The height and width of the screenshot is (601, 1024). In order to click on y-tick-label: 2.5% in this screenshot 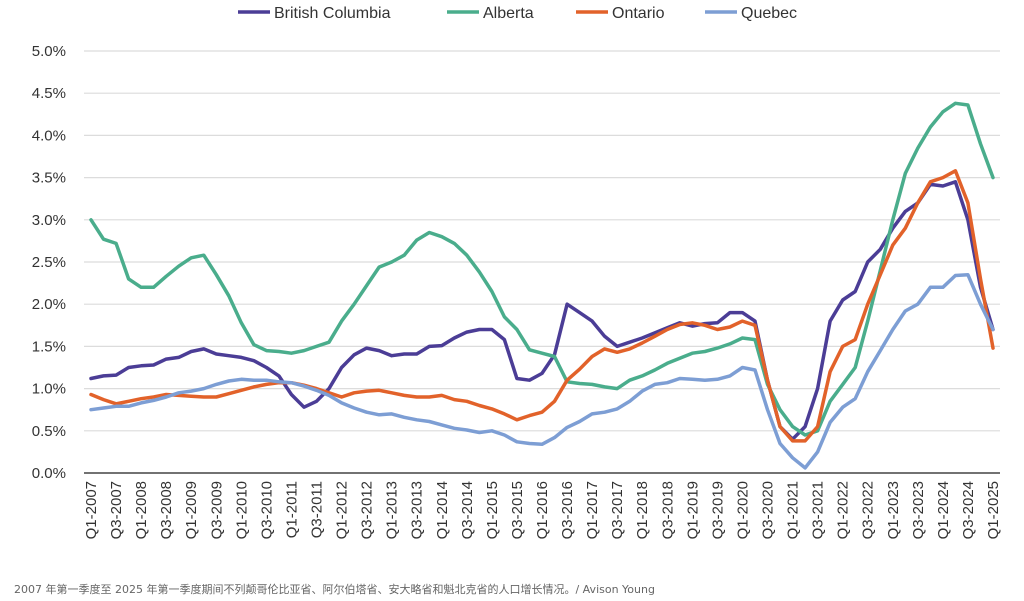, I will do `click(49, 262)`.